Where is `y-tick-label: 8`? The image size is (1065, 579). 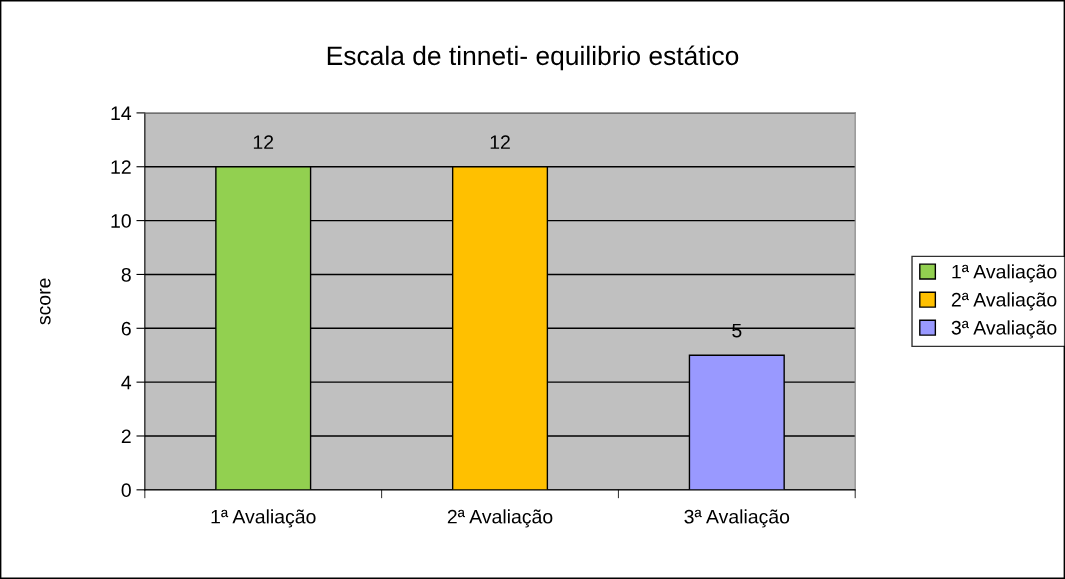 y-tick-label: 8 is located at coordinates (126, 274).